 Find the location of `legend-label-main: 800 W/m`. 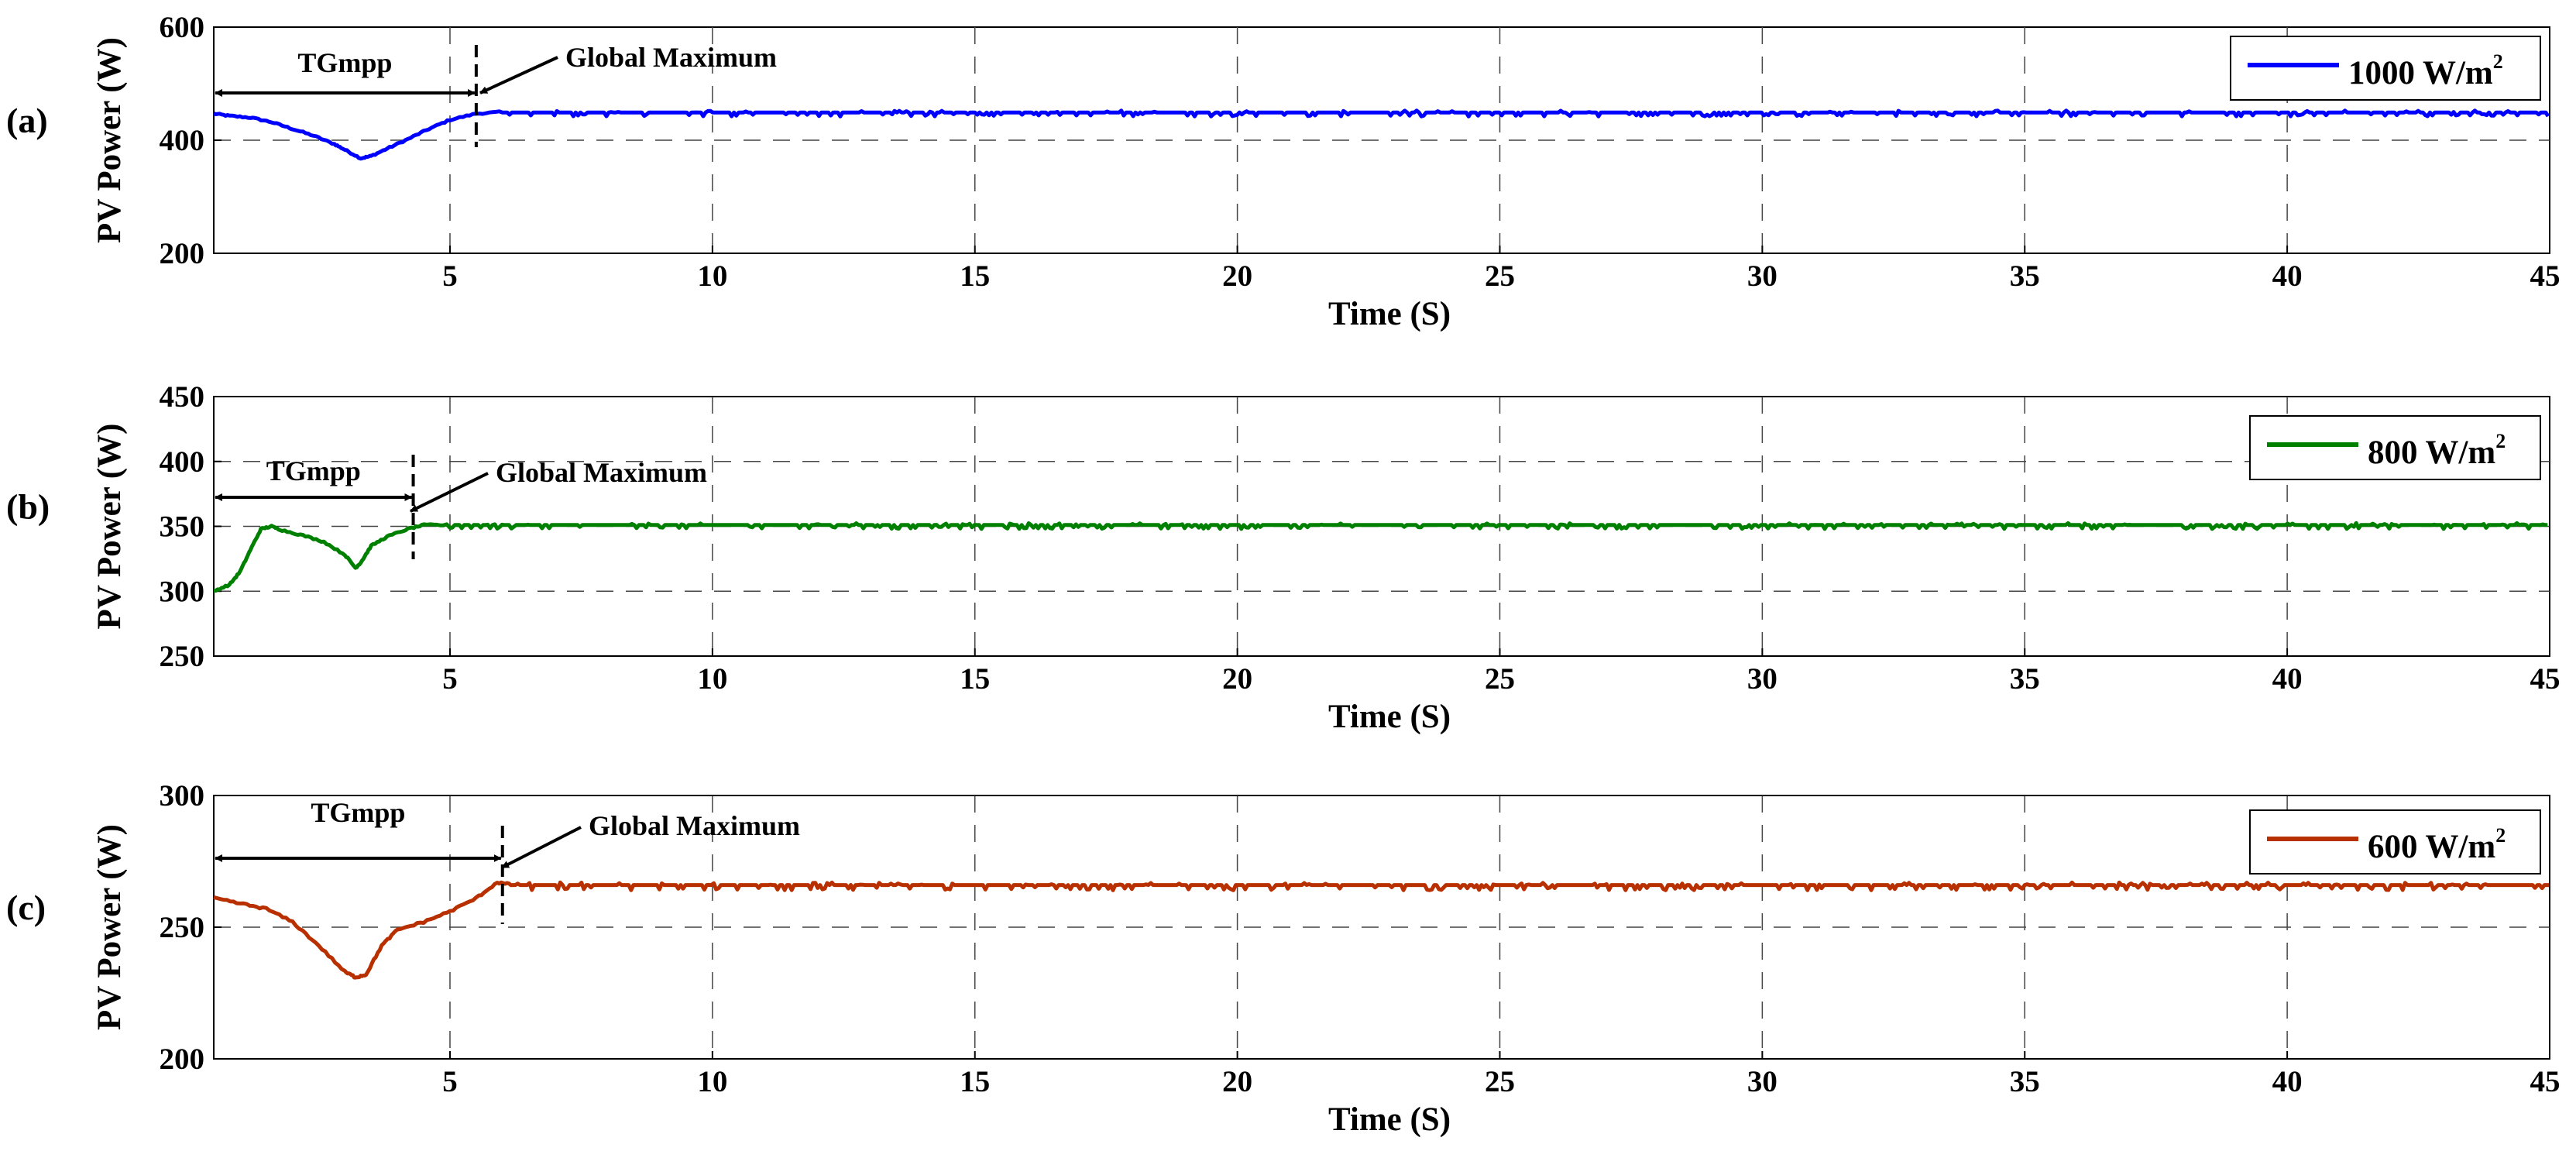

legend-label-main: 800 W/m is located at coordinates (2431, 453).